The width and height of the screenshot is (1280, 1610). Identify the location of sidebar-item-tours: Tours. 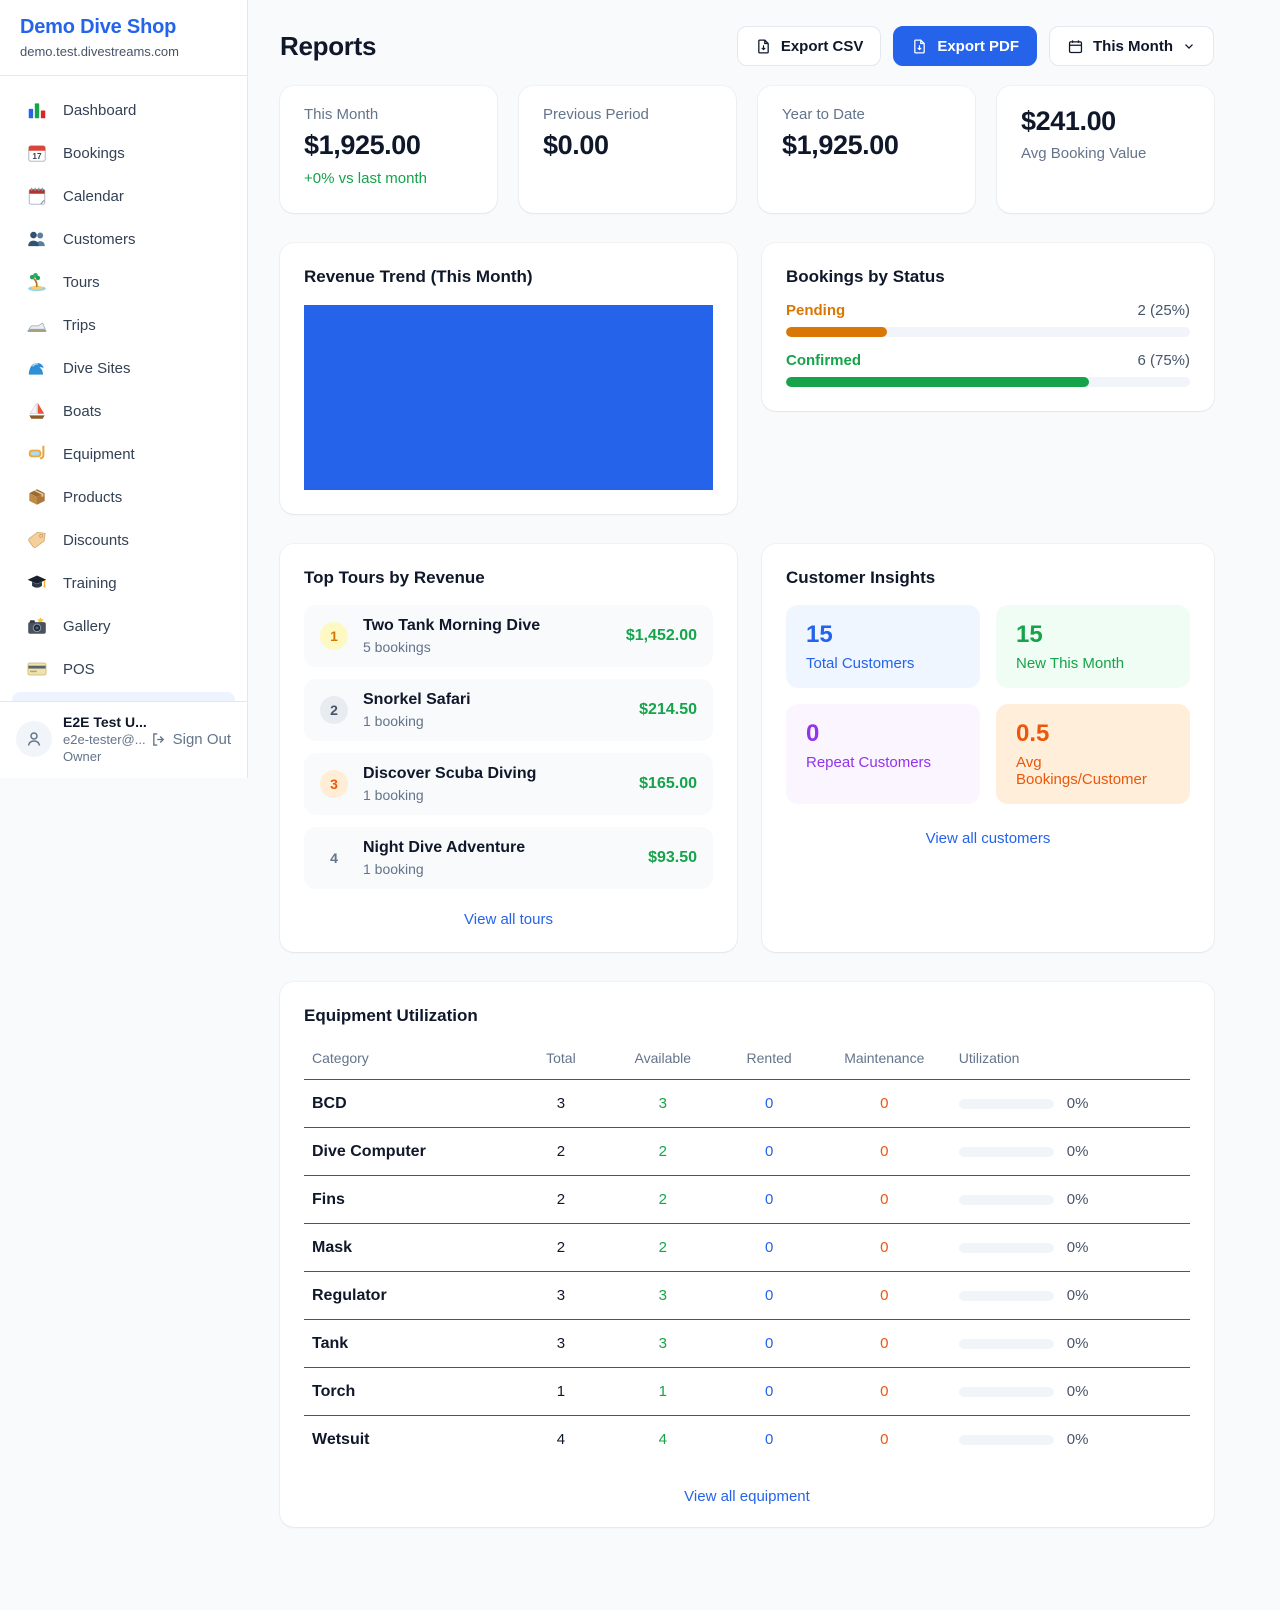
(123, 282).